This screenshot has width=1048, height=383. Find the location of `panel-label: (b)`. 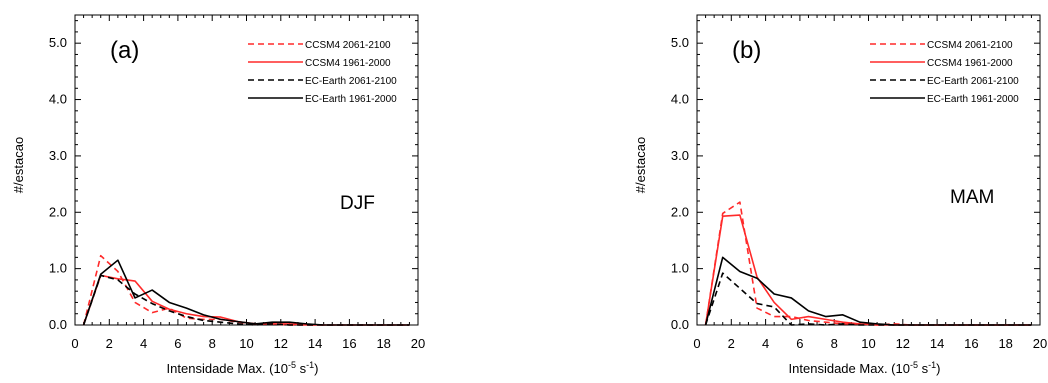

panel-label: (b) is located at coordinates (746, 50).